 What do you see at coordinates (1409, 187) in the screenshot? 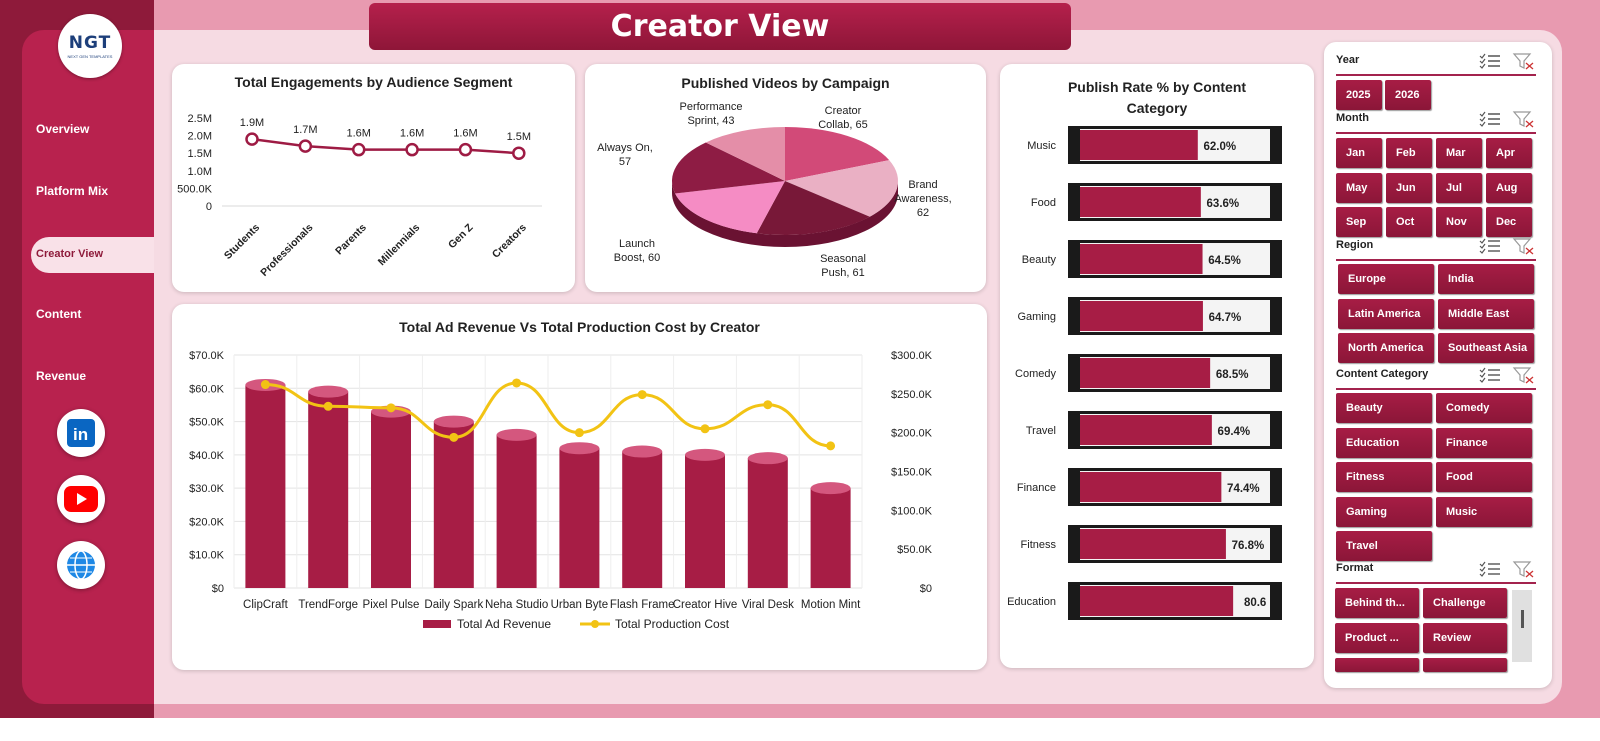
I see `month-option: Jun` at bounding box center [1409, 187].